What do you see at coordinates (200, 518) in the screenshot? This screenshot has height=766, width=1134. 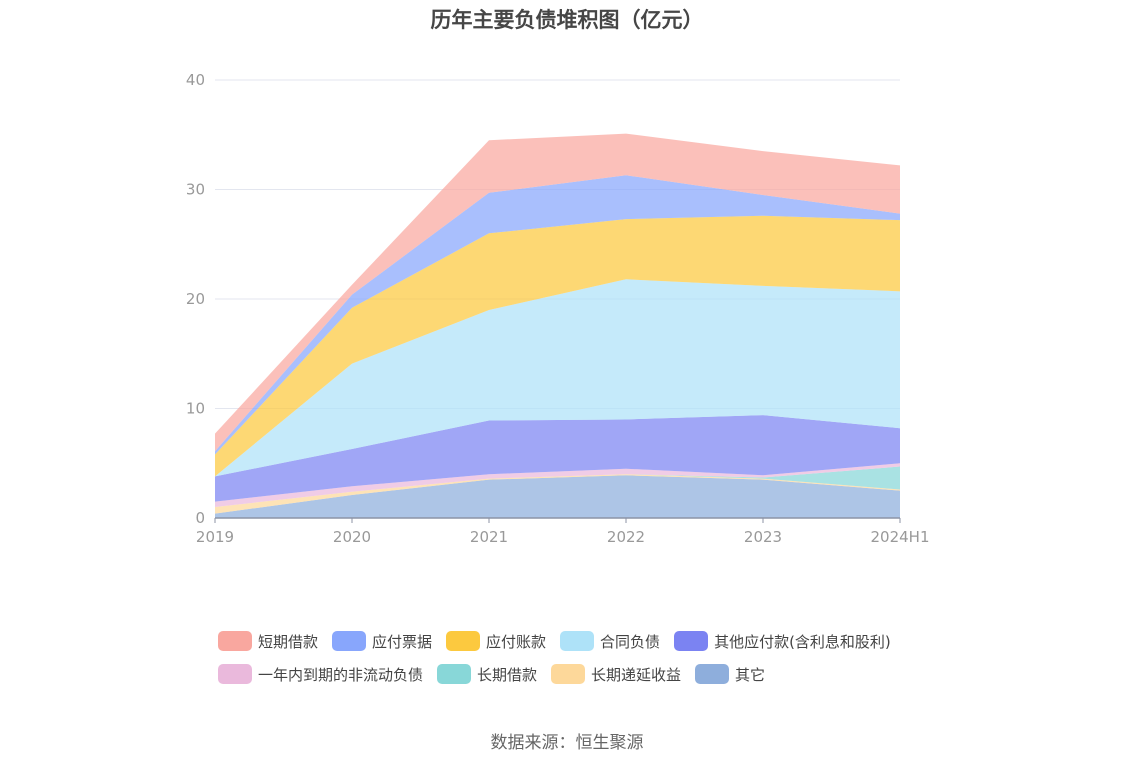 I see `y-tick-label: 0` at bounding box center [200, 518].